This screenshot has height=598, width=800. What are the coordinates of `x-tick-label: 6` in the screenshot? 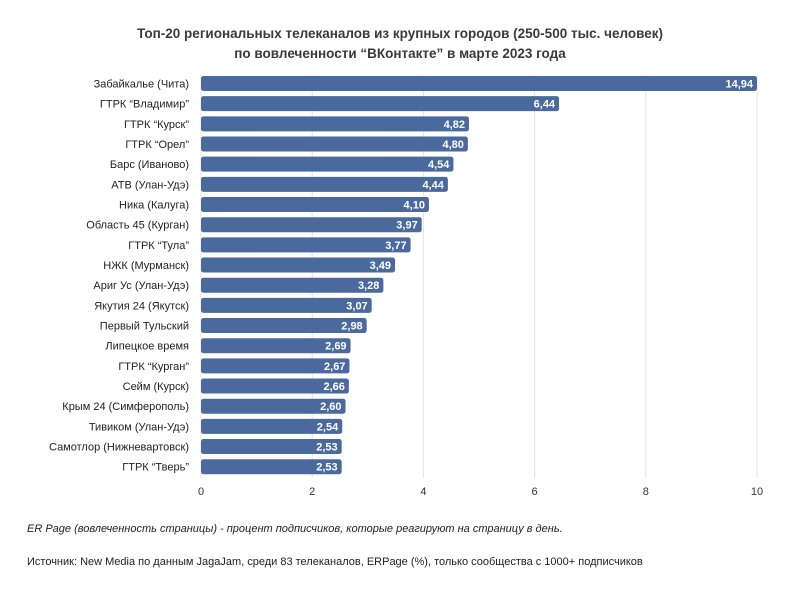 It's located at (535, 492).